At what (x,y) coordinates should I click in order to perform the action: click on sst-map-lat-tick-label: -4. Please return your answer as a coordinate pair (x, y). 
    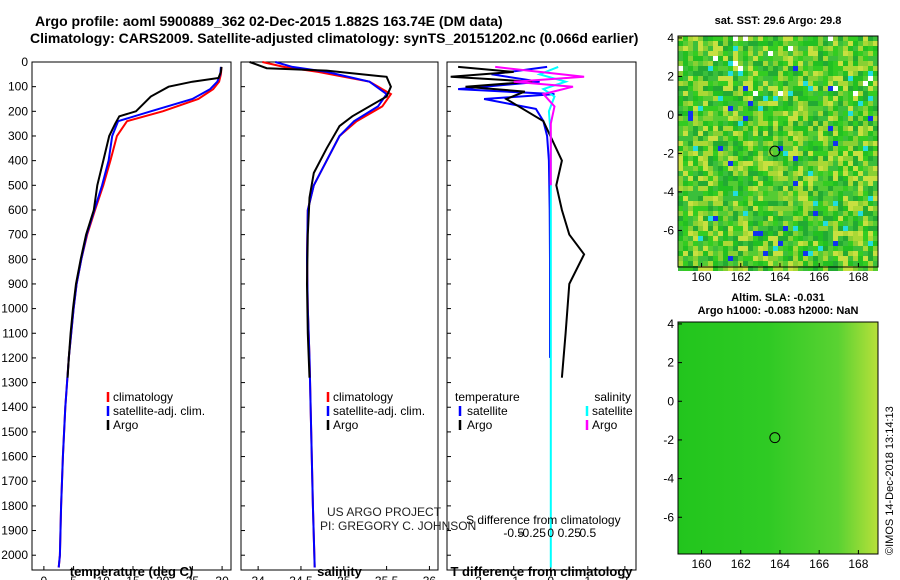
    Looking at the image, I should click on (668, 192).